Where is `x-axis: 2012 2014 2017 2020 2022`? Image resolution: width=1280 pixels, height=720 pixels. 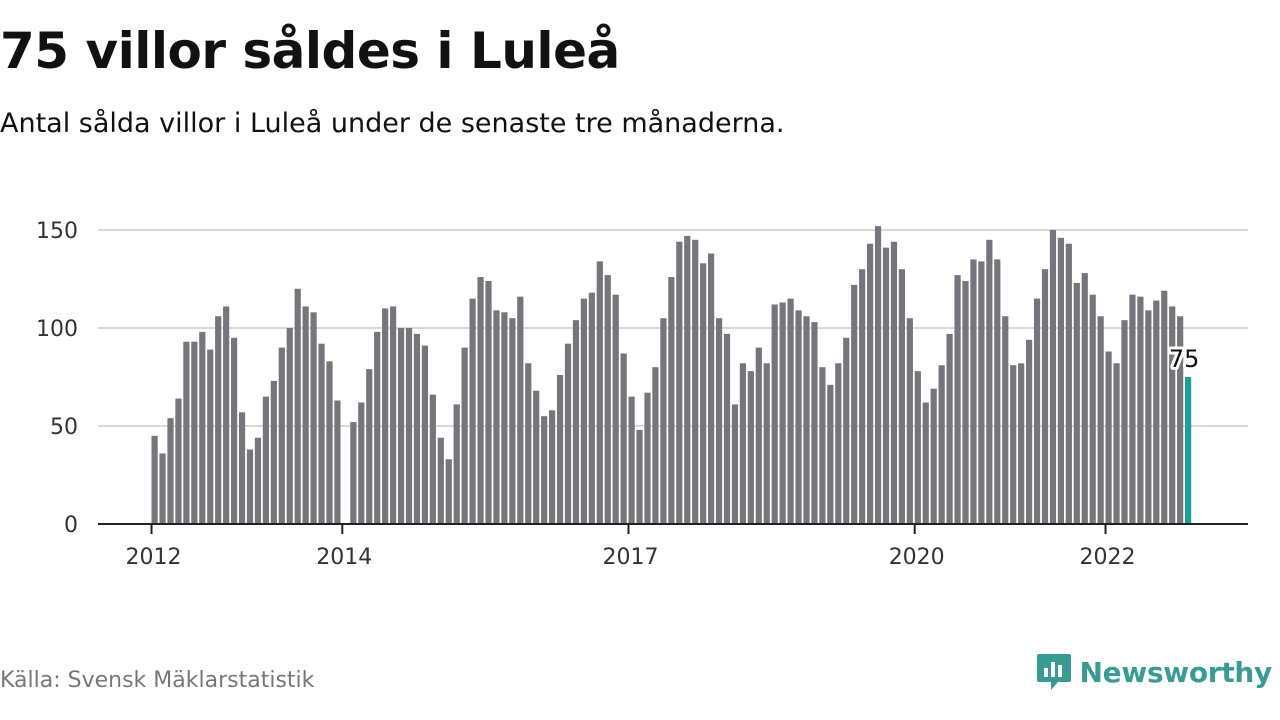 x-axis: 2012 2014 2017 2020 2022 is located at coordinates (673, 546).